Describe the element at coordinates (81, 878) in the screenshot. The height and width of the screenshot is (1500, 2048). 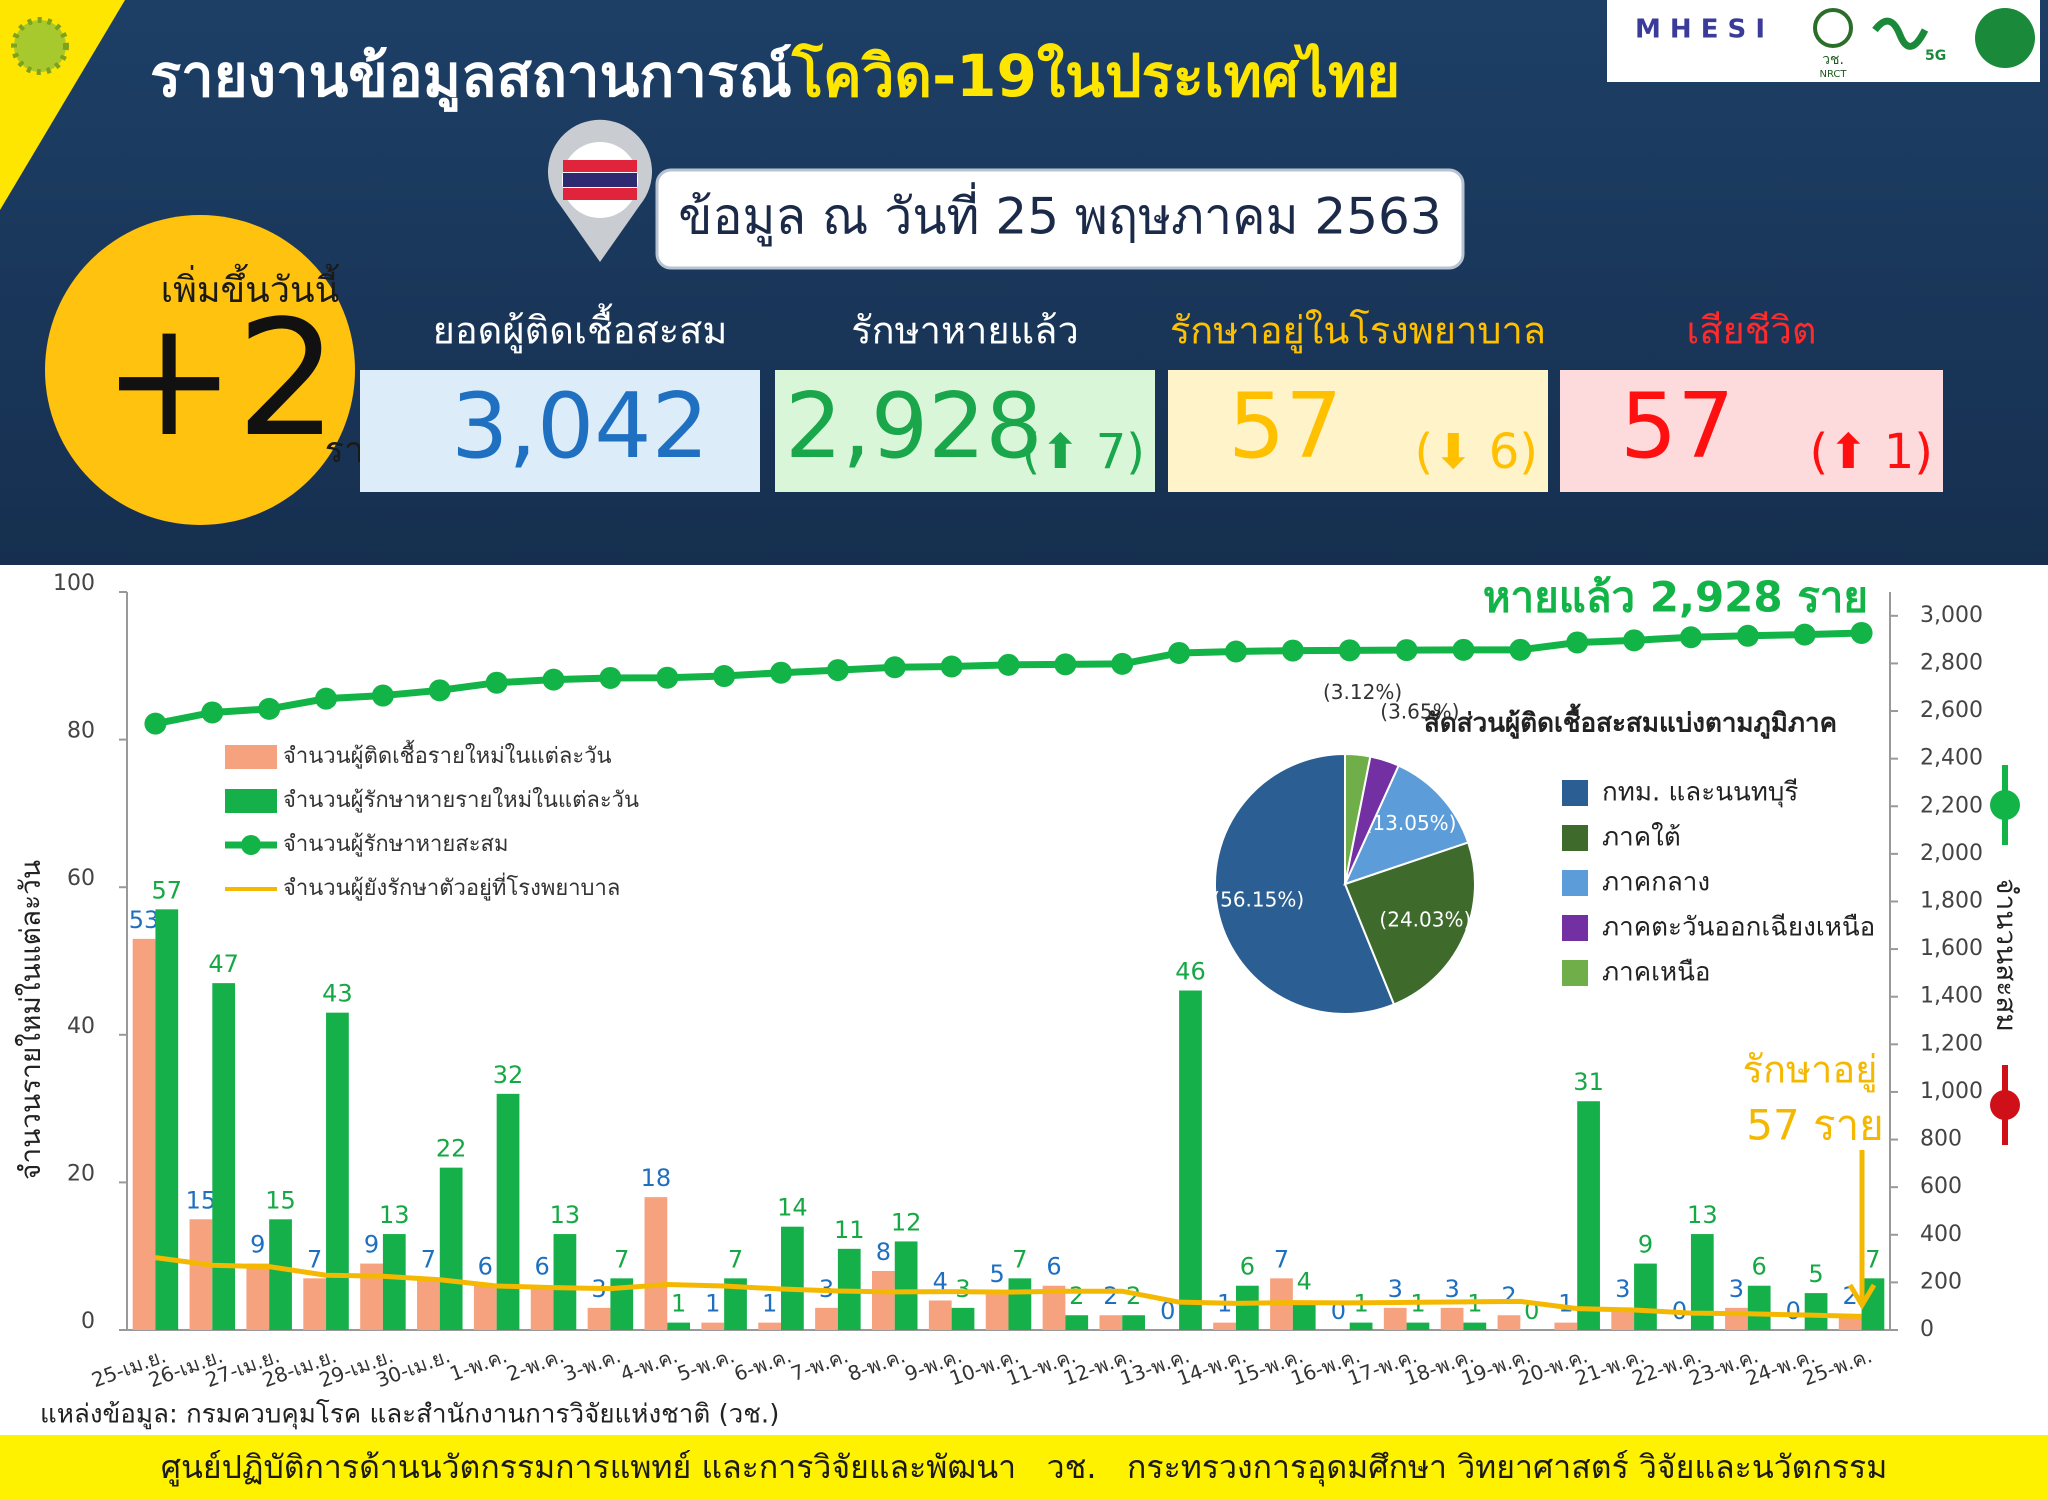
I see `y-tick-label: 60` at that location.